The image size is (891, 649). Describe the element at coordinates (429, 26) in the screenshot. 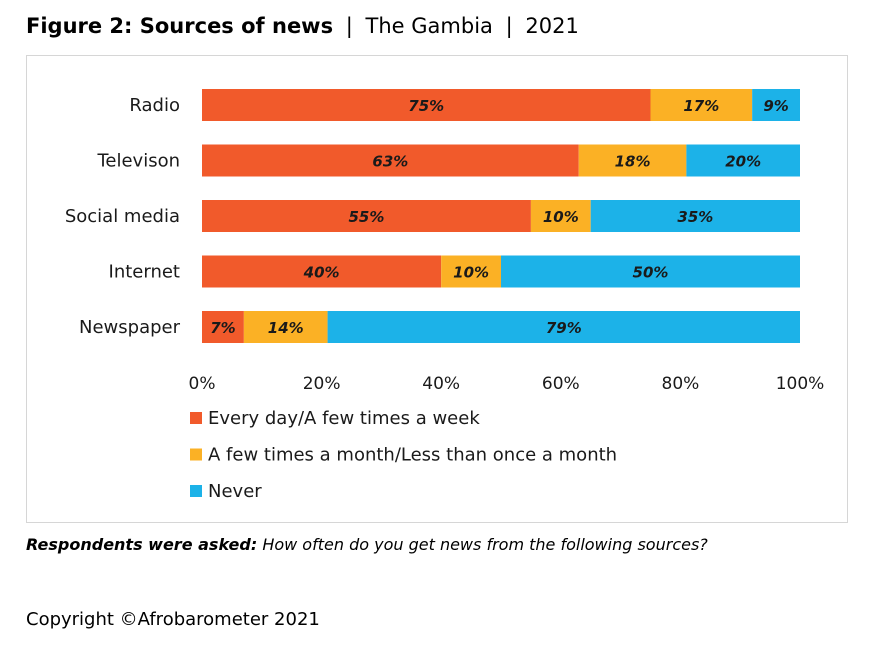

I see `title-country: The Gambia` at that location.